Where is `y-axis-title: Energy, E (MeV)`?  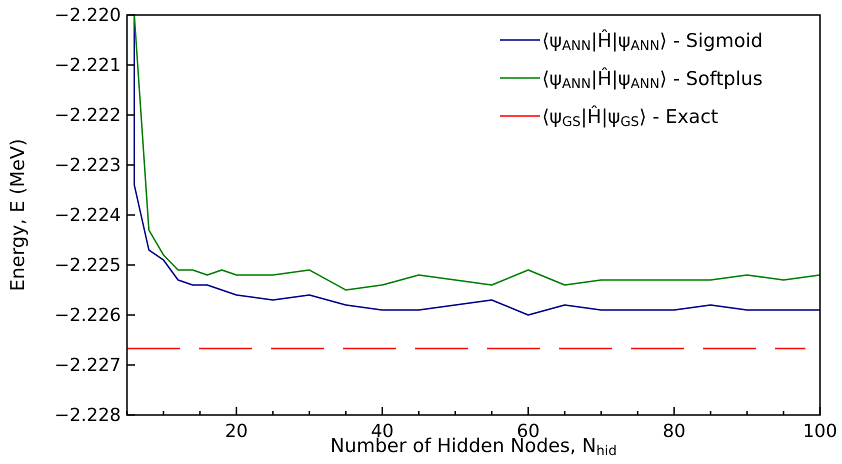 y-axis-title: Energy, E (MeV) is located at coordinates (18, 215).